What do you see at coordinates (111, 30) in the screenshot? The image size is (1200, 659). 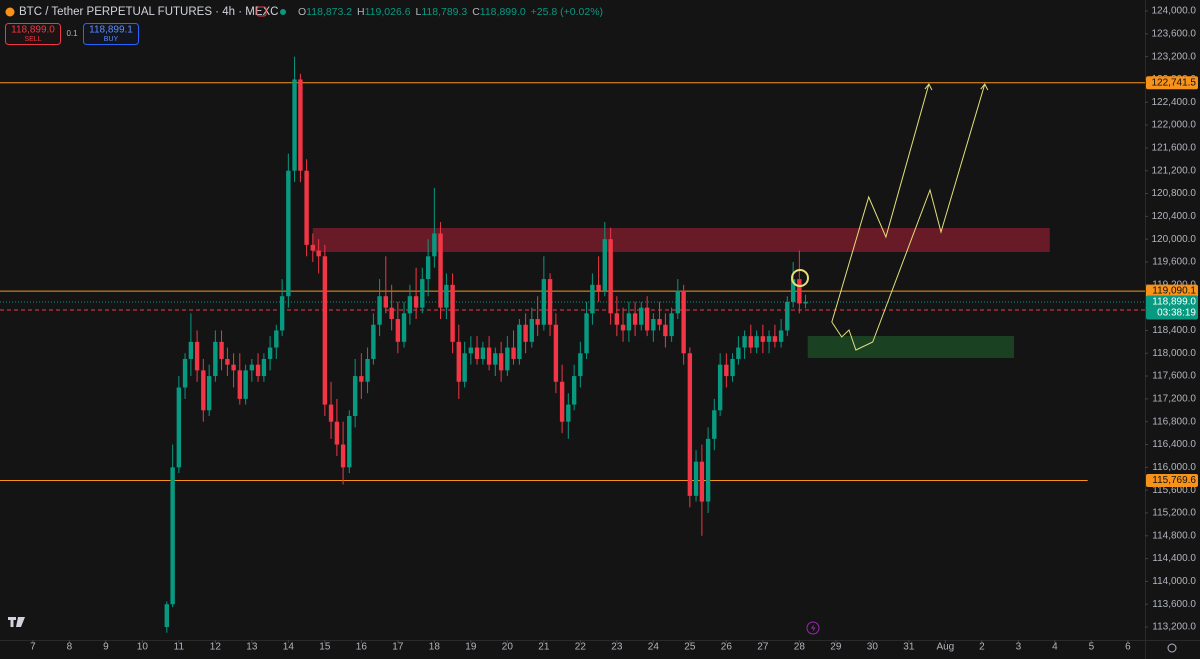 I see `buy-price: 118,899.1` at bounding box center [111, 30].